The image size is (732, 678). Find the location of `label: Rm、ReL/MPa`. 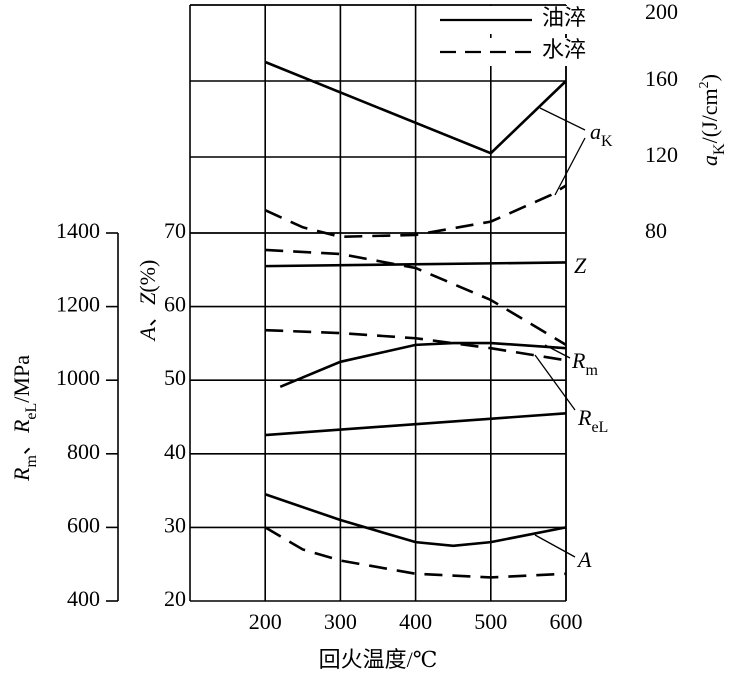

label: Rm、ReL/MPa is located at coordinates (24, 418).